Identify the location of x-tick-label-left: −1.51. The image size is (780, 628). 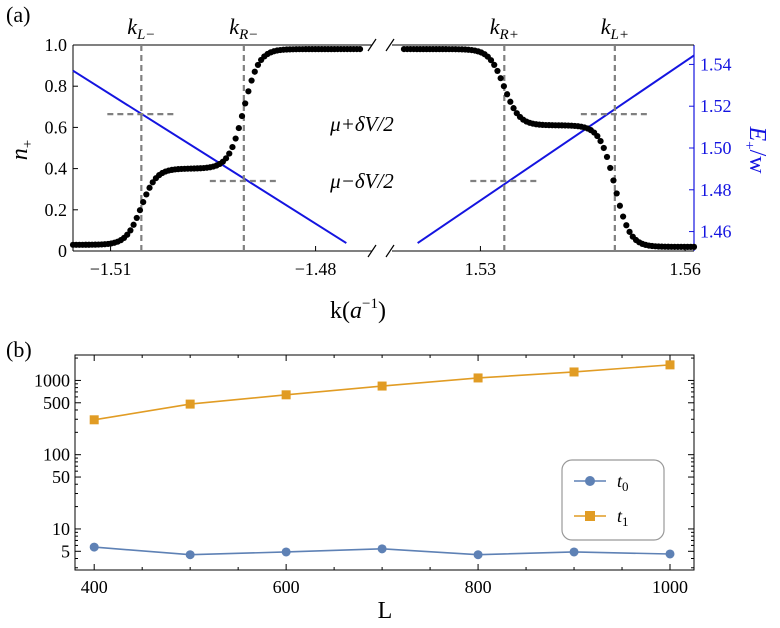
(111, 269).